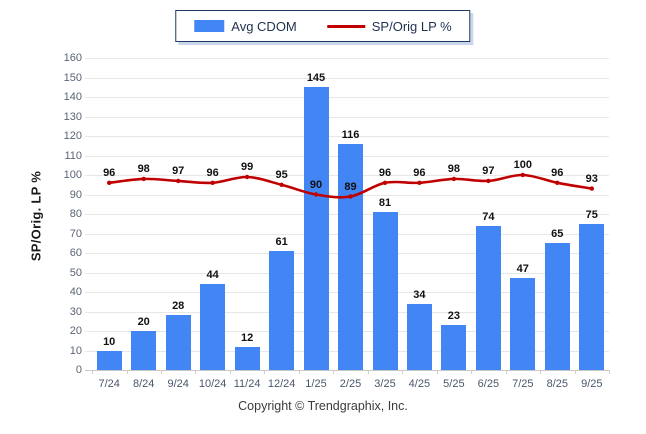  I want to click on bar-value-label: 75, so click(591, 214).